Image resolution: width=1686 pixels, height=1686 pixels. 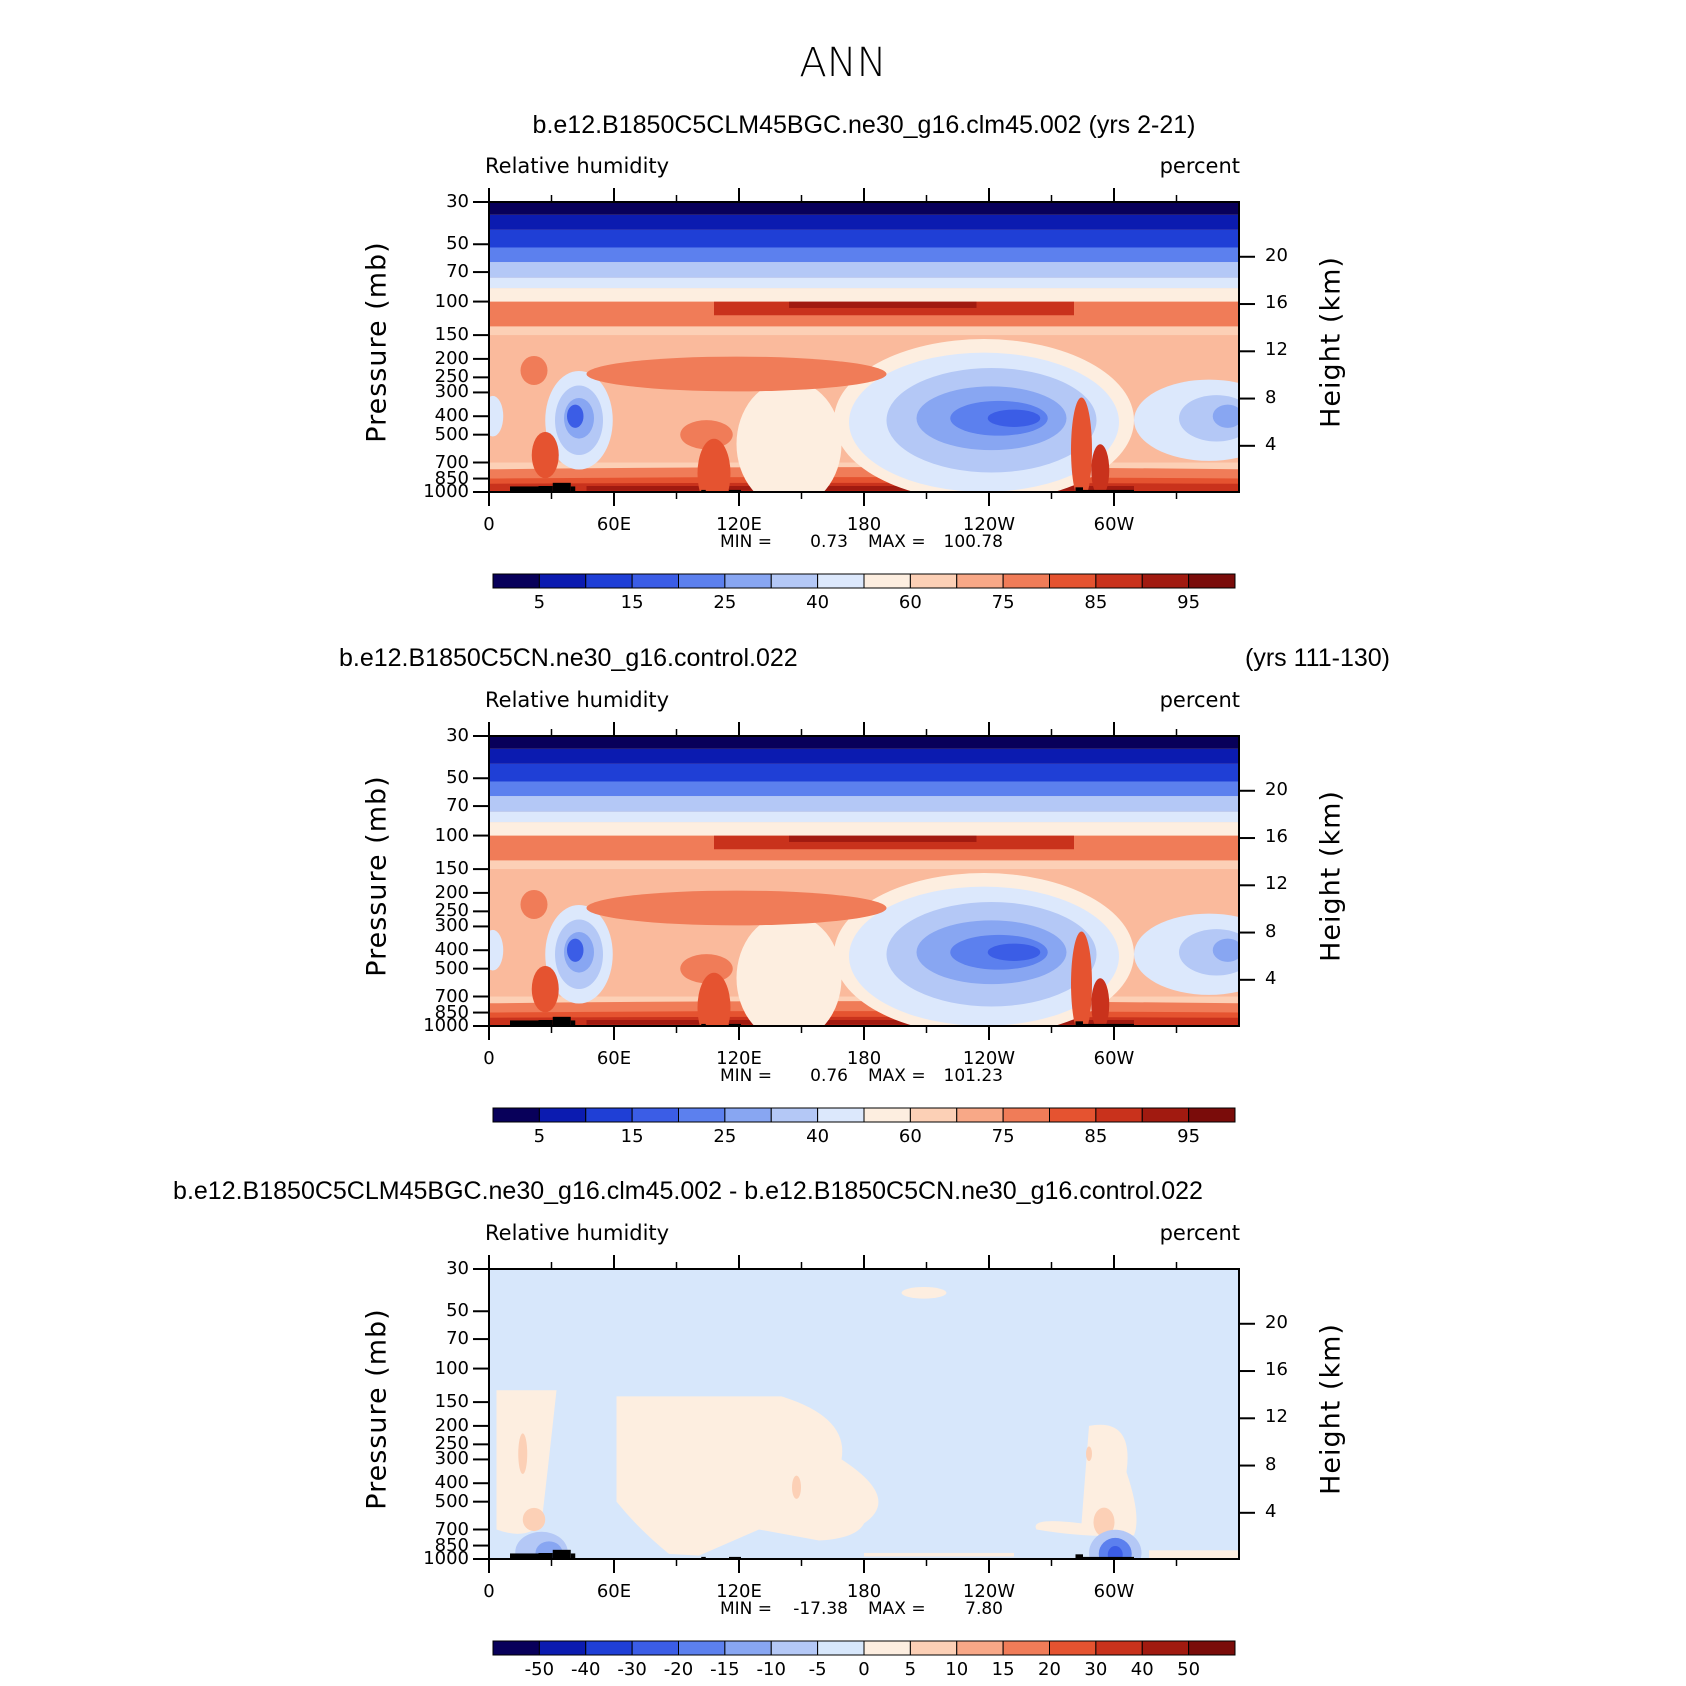 I want to click on pressure-tick-label: 100, so click(x=451, y=835).